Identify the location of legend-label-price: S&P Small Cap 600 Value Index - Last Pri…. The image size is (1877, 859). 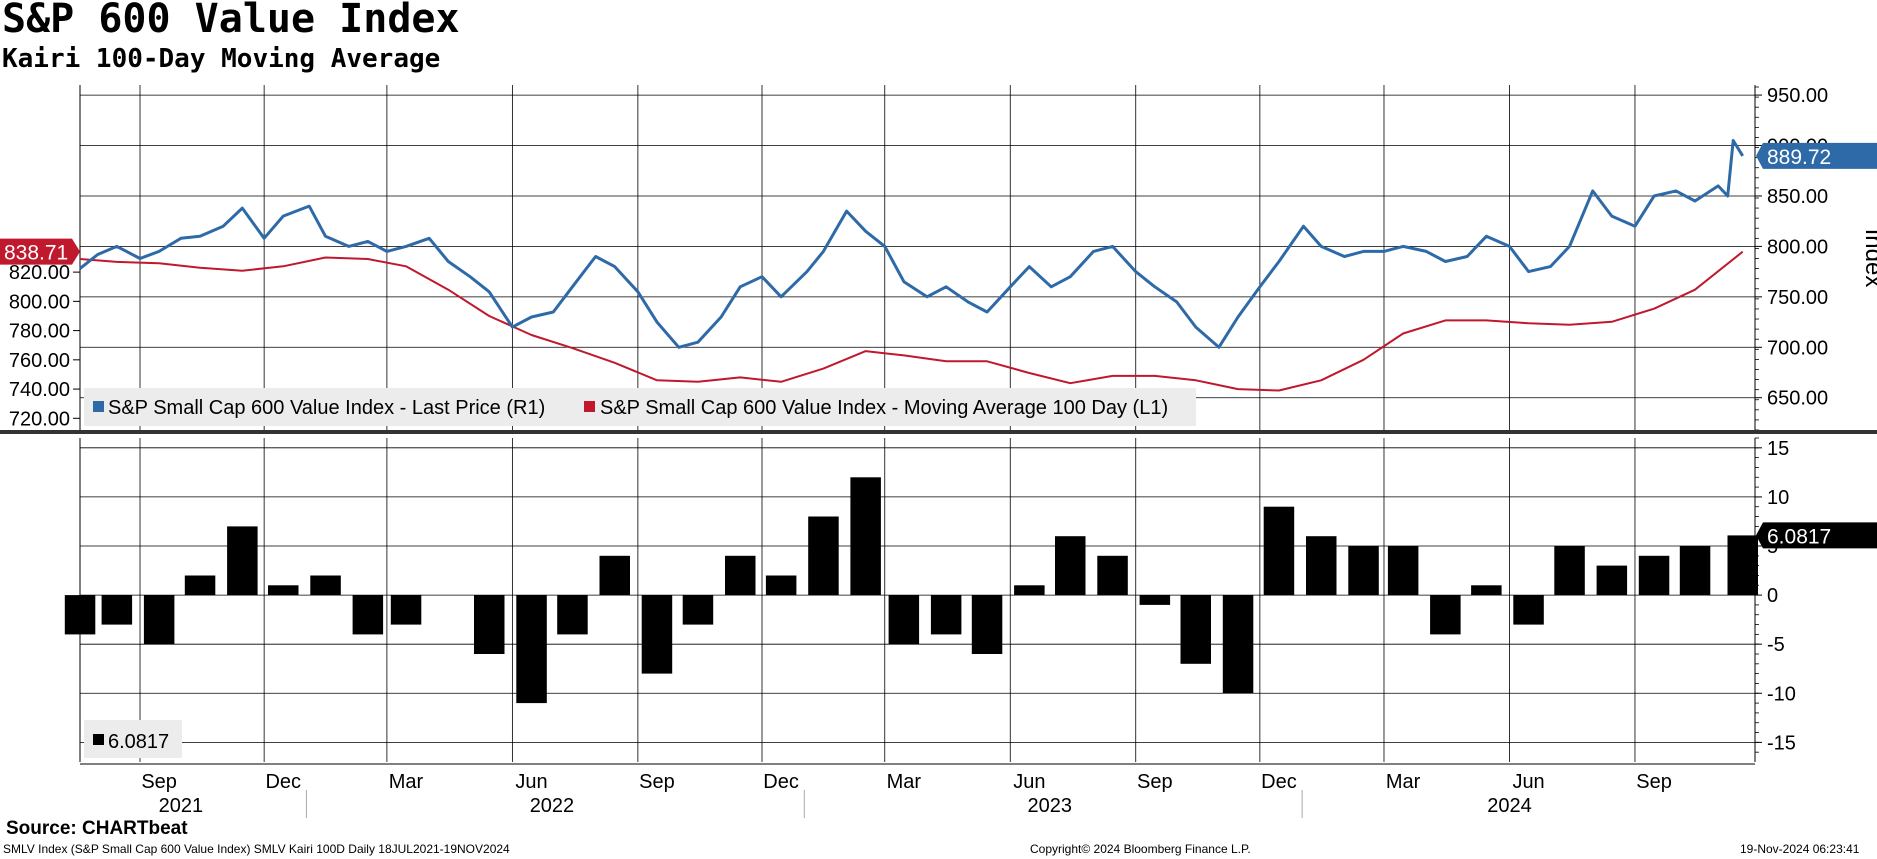
(326, 408).